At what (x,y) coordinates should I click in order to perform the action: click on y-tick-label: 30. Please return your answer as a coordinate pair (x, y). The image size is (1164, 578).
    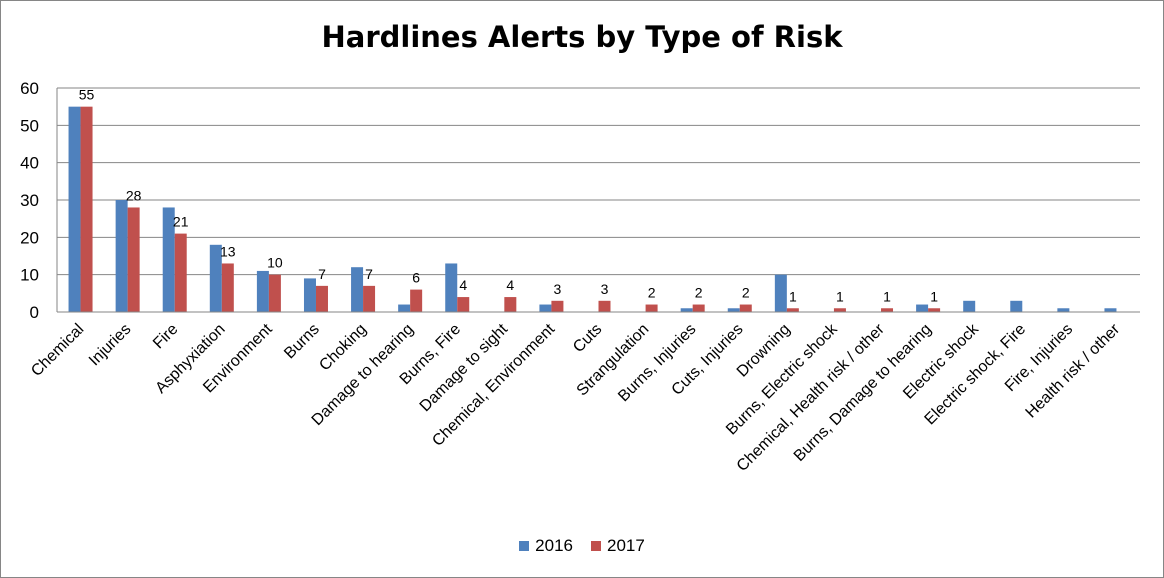
    Looking at the image, I should click on (29, 200).